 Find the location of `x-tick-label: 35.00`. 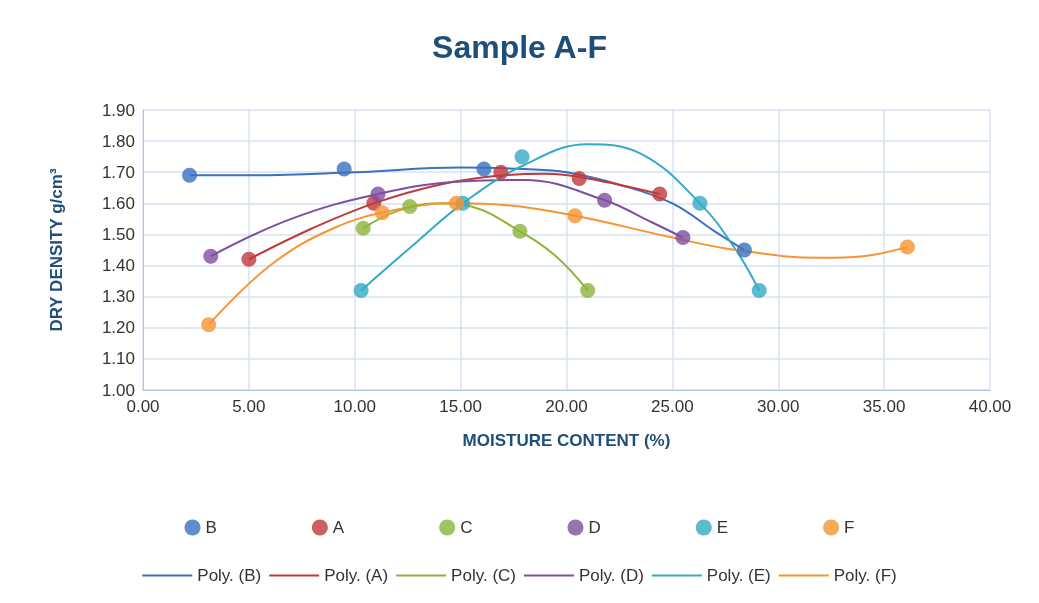

x-tick-label: 35.00 is located at coordinates (884, 406).